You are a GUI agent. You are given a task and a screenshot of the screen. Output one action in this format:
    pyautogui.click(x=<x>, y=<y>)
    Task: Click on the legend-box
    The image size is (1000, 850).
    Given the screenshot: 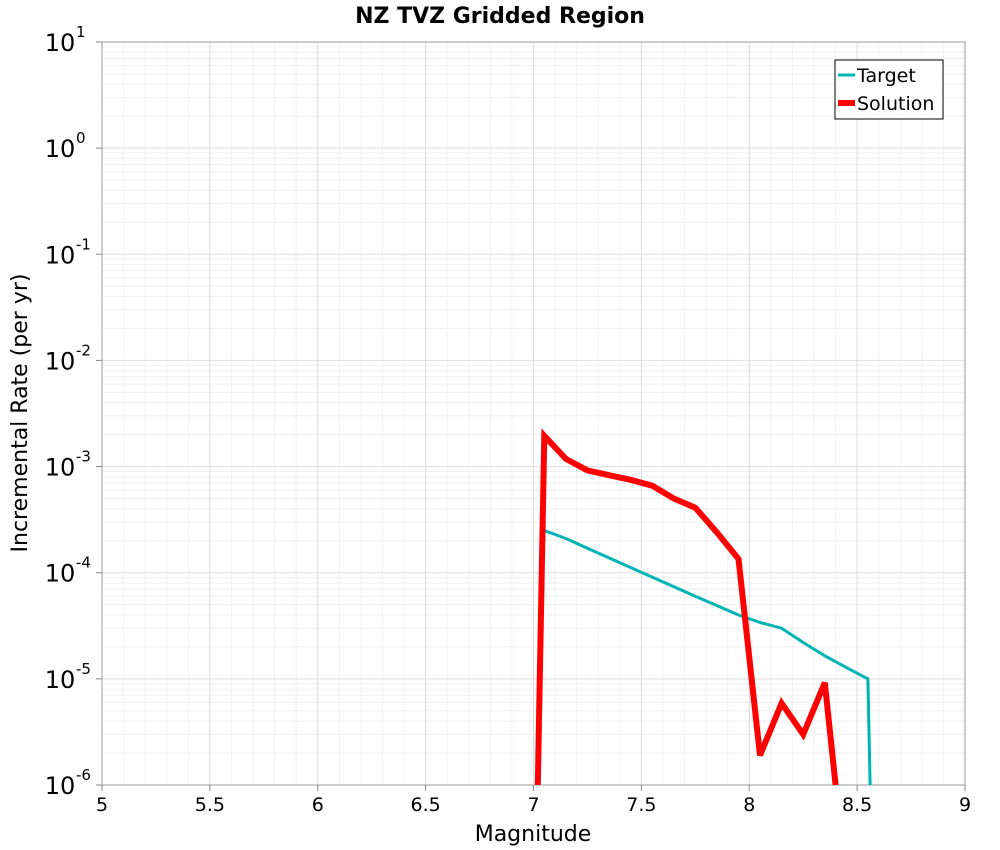 What is the action you would take?
    pyautogui.click(x=889, y=89)
    